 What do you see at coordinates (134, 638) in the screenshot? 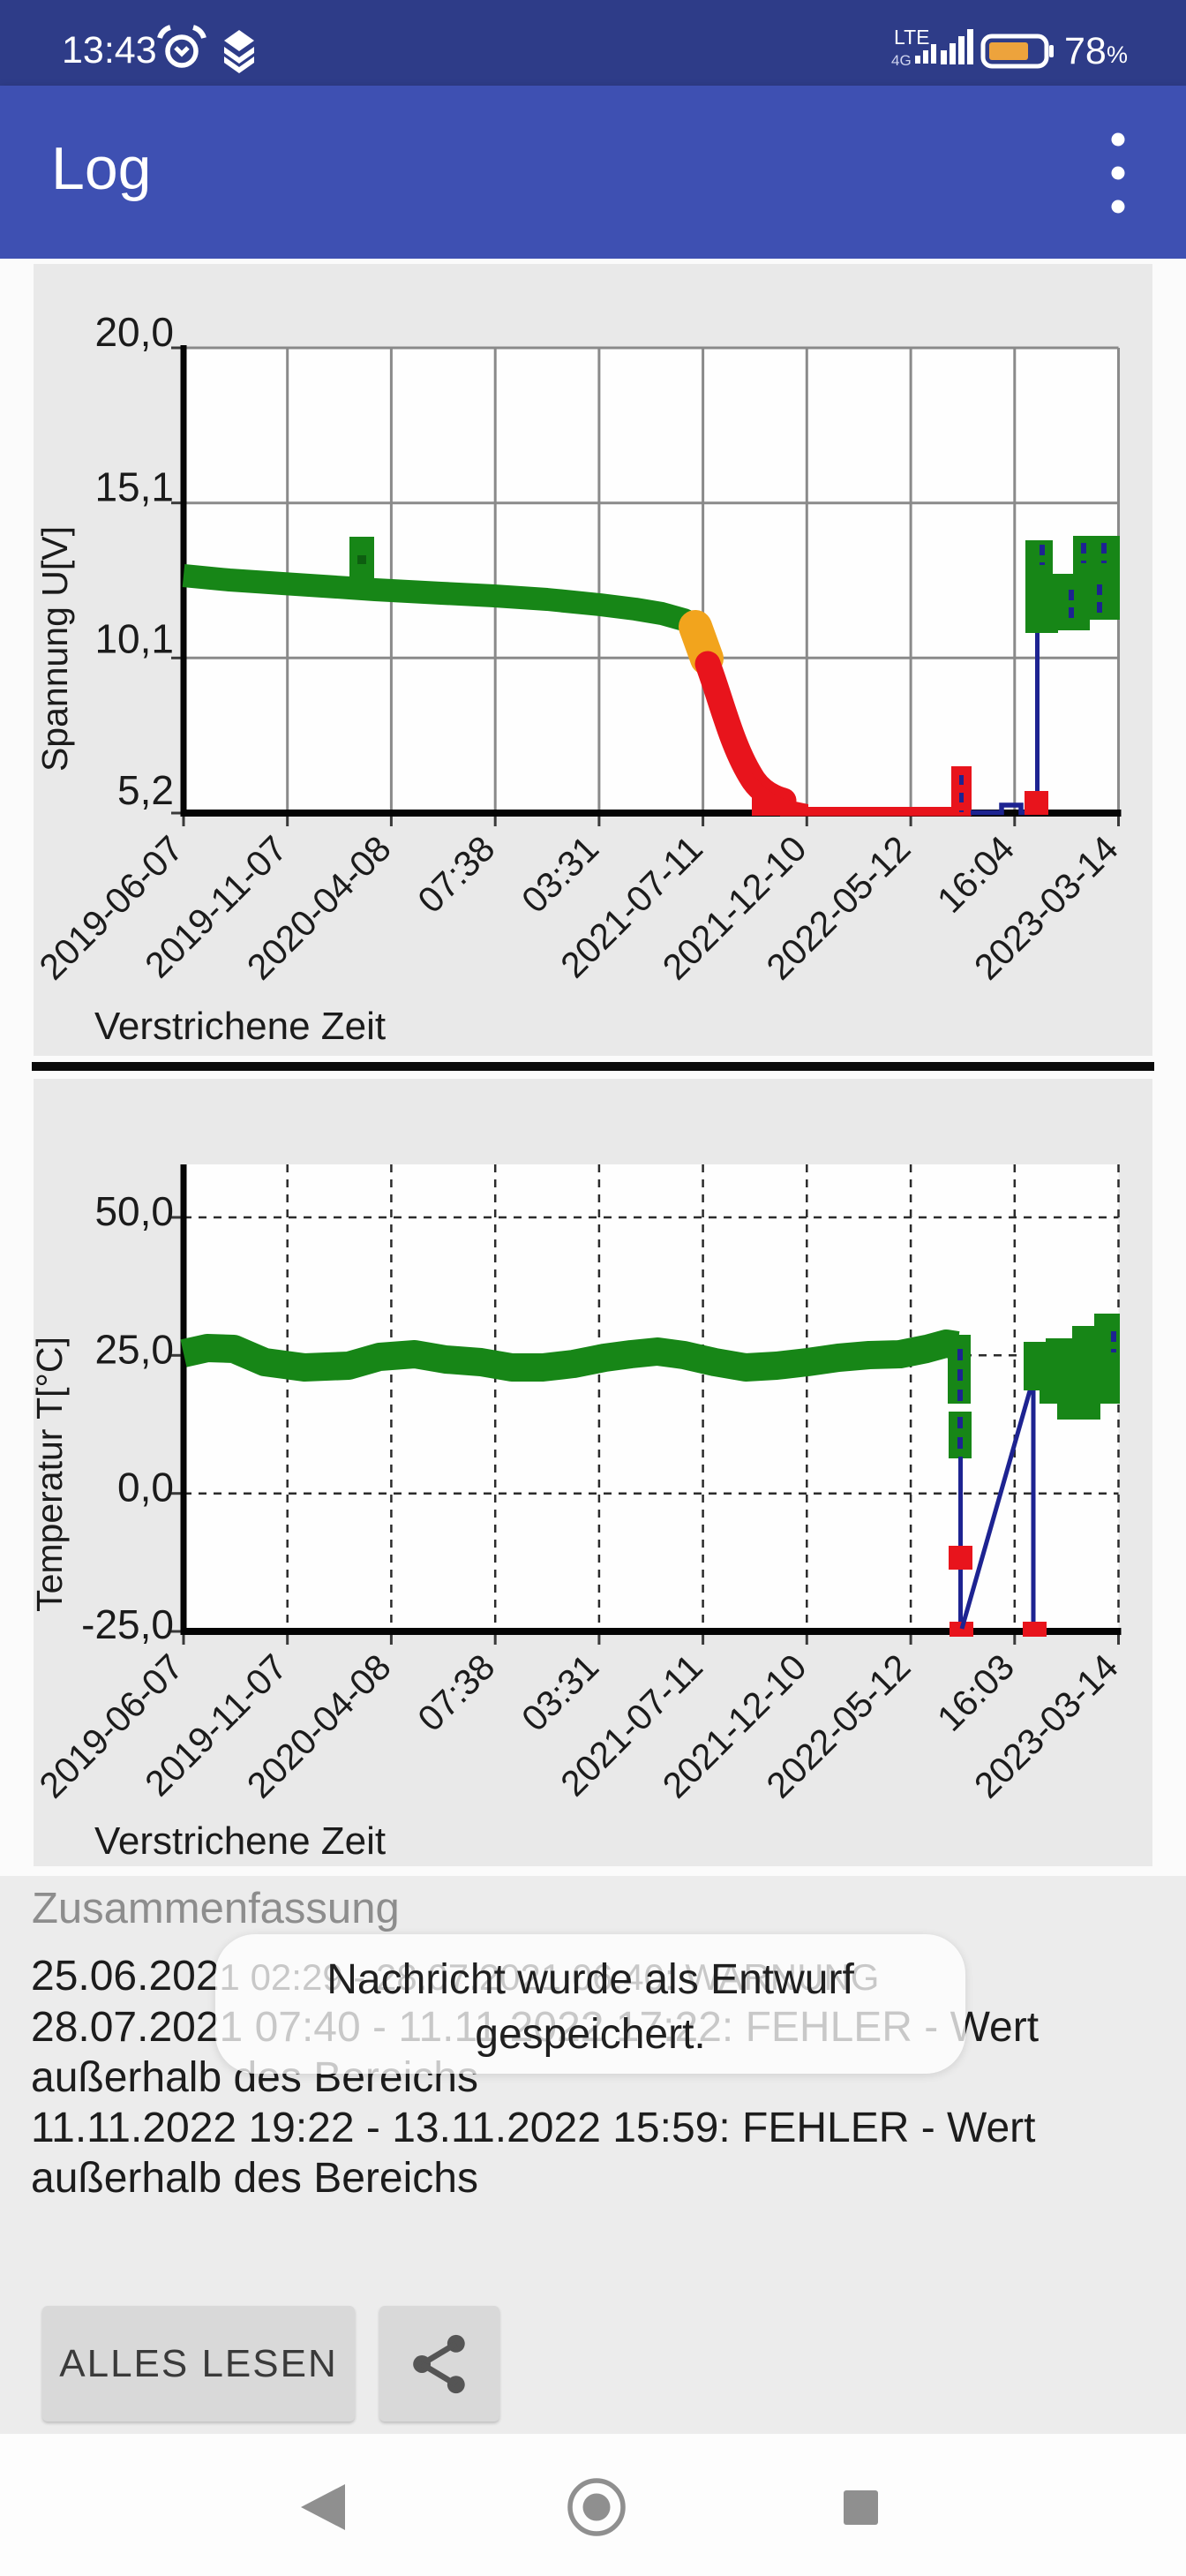
I see `svg-text: 10,1` at bounding box center [134, 638].